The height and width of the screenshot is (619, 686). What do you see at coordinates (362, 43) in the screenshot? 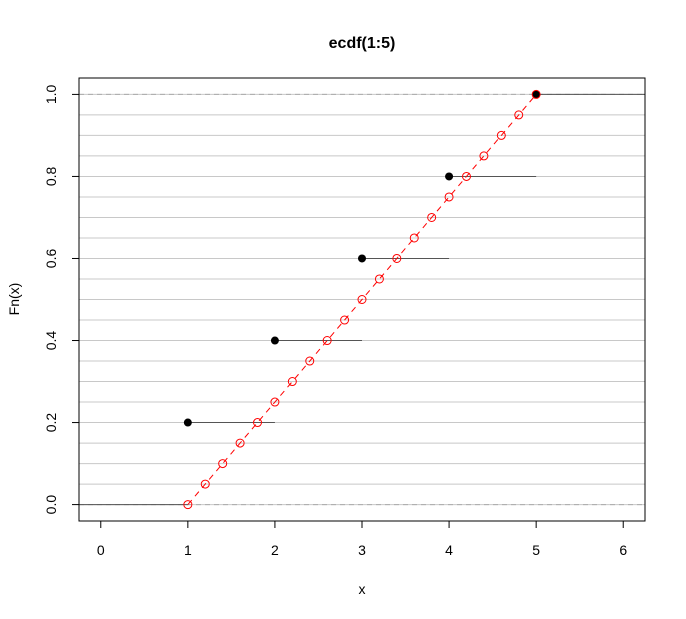
I see `chart-title: ecdf(1:5)` at bounding box center [362, 43].